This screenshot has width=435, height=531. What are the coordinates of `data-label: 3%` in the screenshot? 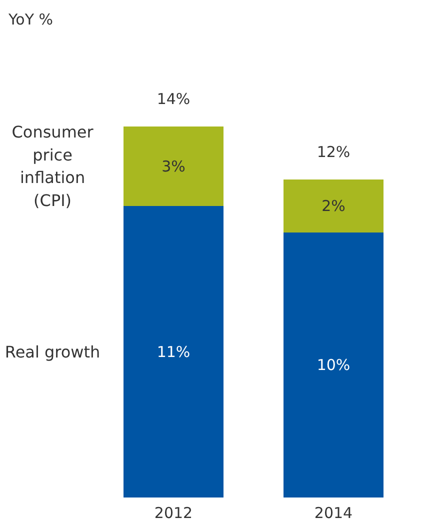 It's located at (174, 166).